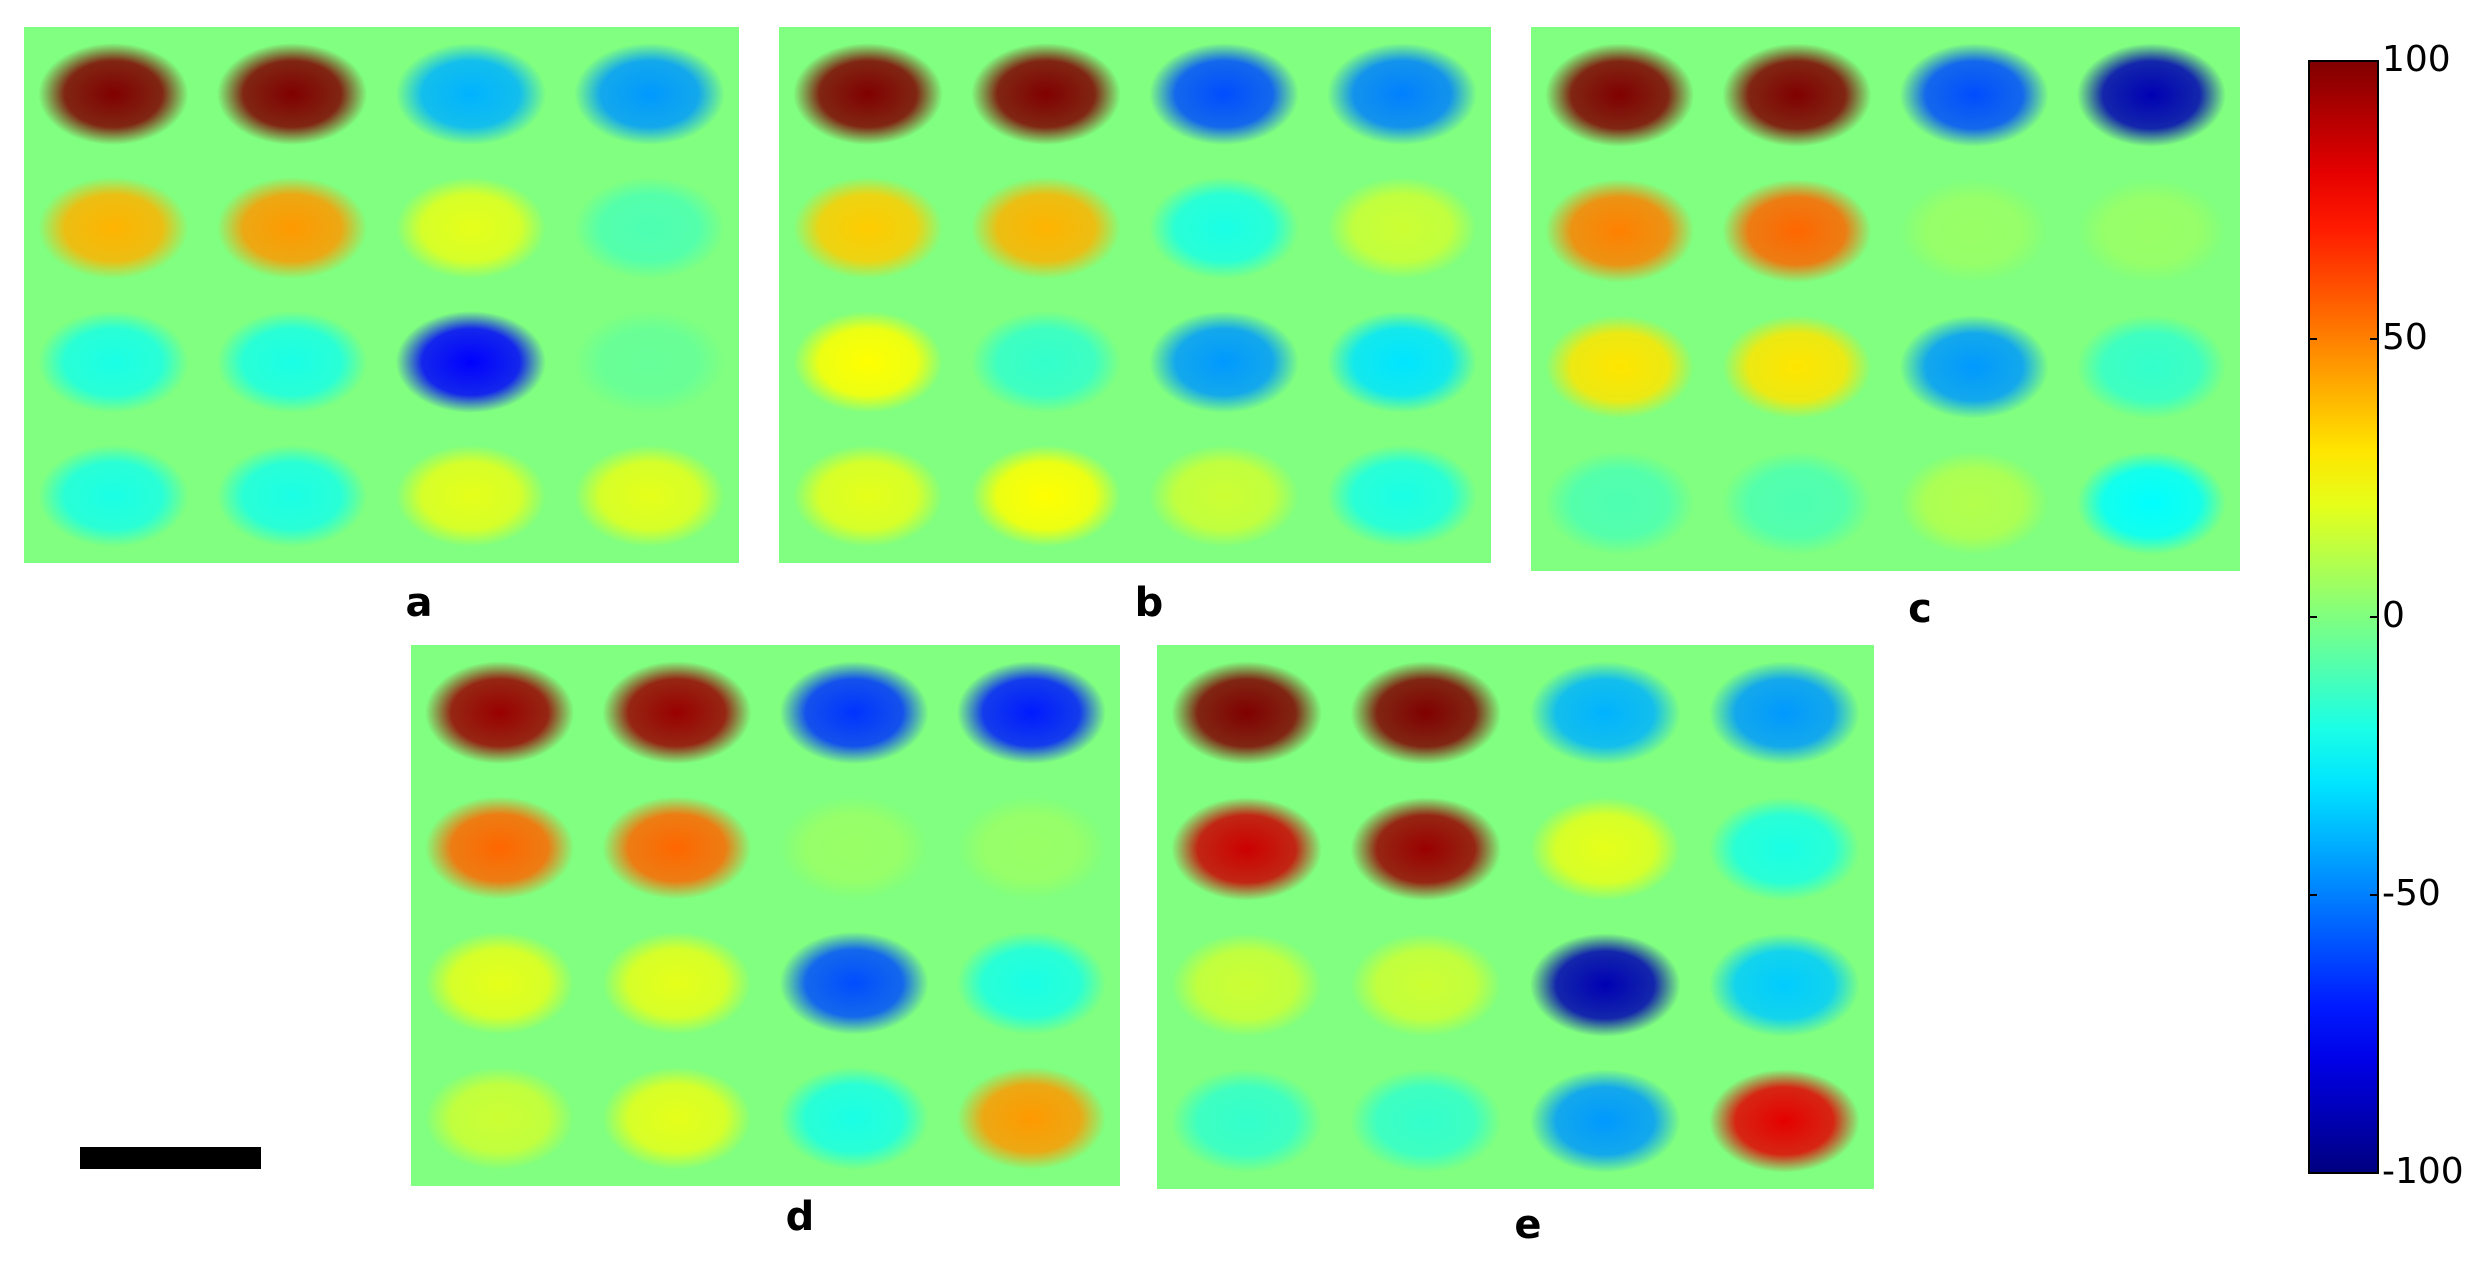 The height and width of the screenshot is (1263, 2492). I want to click on colorbar-tick-label: 50, so click(2405, 337).